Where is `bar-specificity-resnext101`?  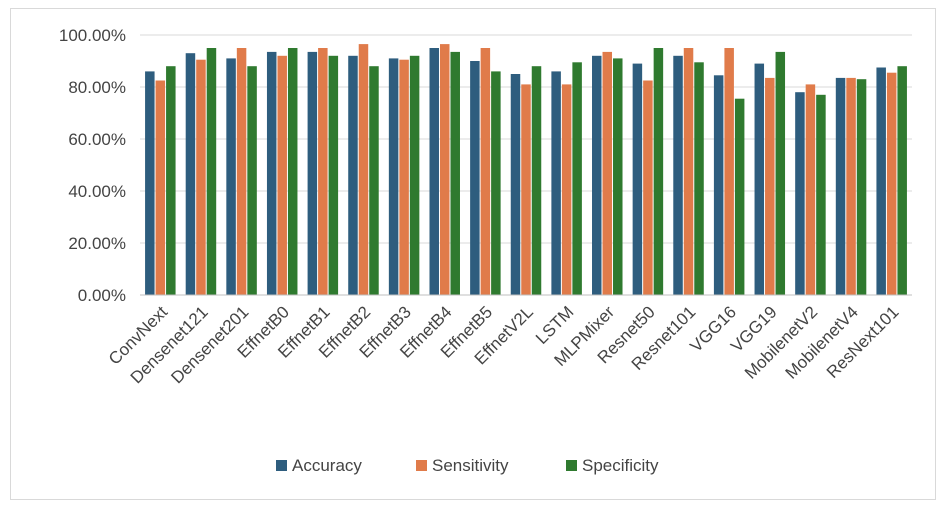
bar-specificity-resnext101 is located at coordinates (902, 180).